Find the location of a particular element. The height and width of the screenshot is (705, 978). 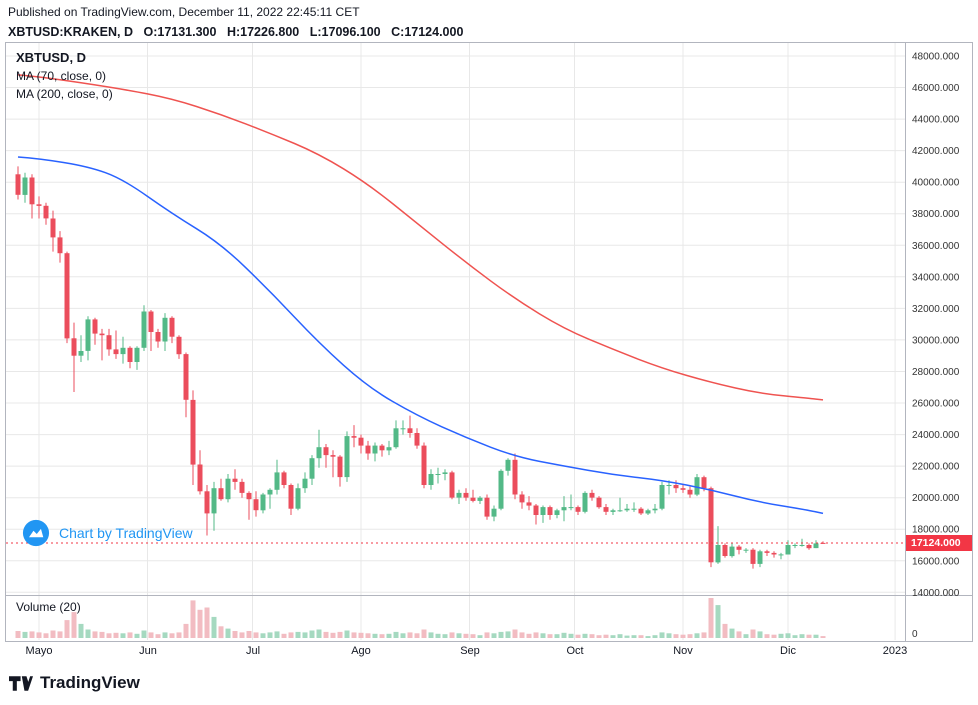

tradingview-attribution-link: Chart by TradingView is located at coordinates (107, 533).